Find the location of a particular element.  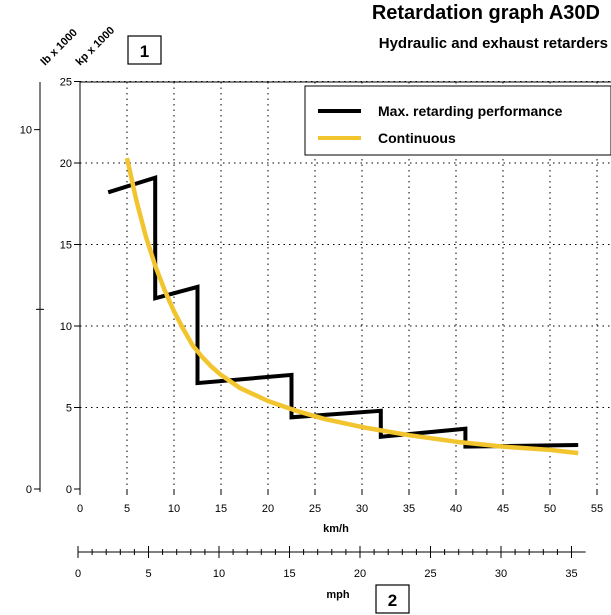

kp-axis: 0 5 10 15 20 25 is located at coordinates (70, 286).